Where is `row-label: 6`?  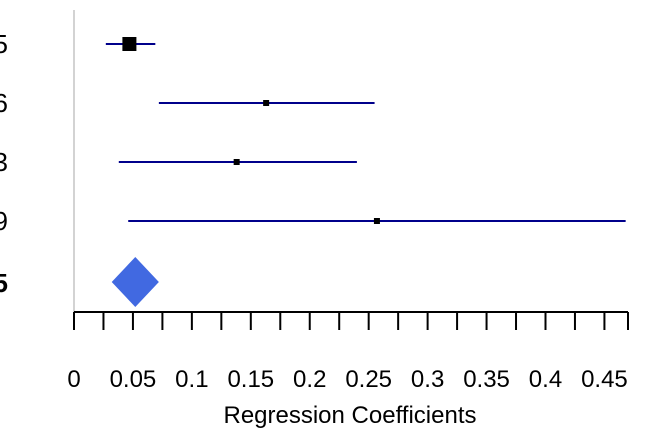 row-label: 6 is located at coordinates (4, 103).